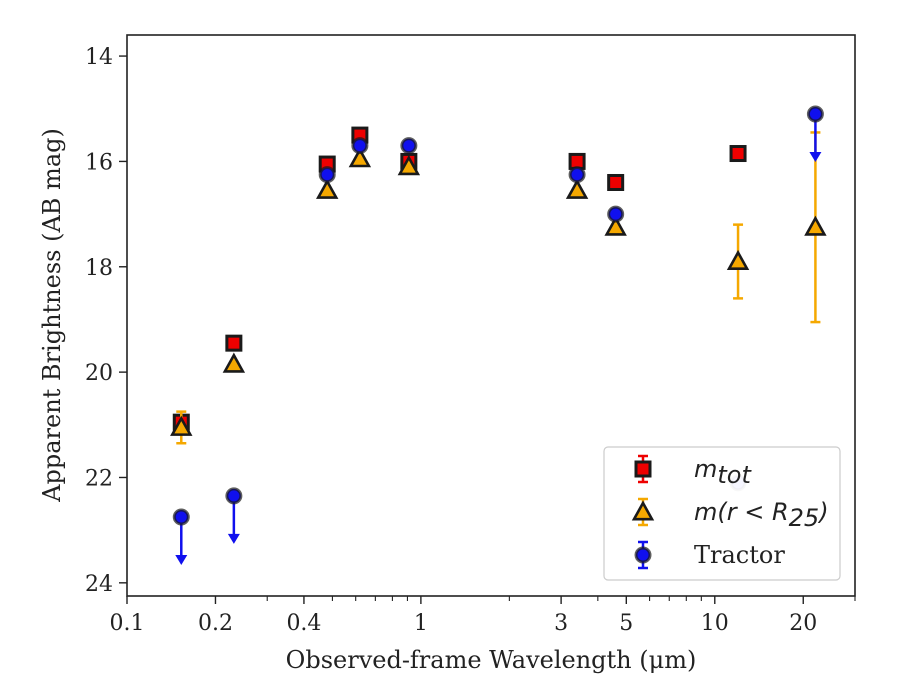  What do you see at coordinates (741, 512) in the screenshot?
I see `legend-label-main: m(r < R` at bounding box center [741, 512].